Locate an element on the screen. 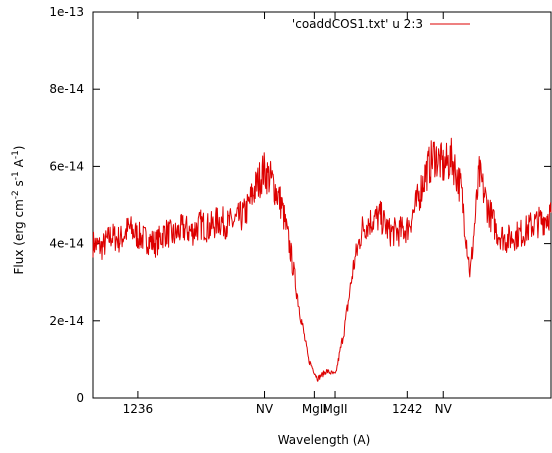 The width and height of the screenshot is (552, 453). y-tick-label: 0 is located at coordinates (80, 398).